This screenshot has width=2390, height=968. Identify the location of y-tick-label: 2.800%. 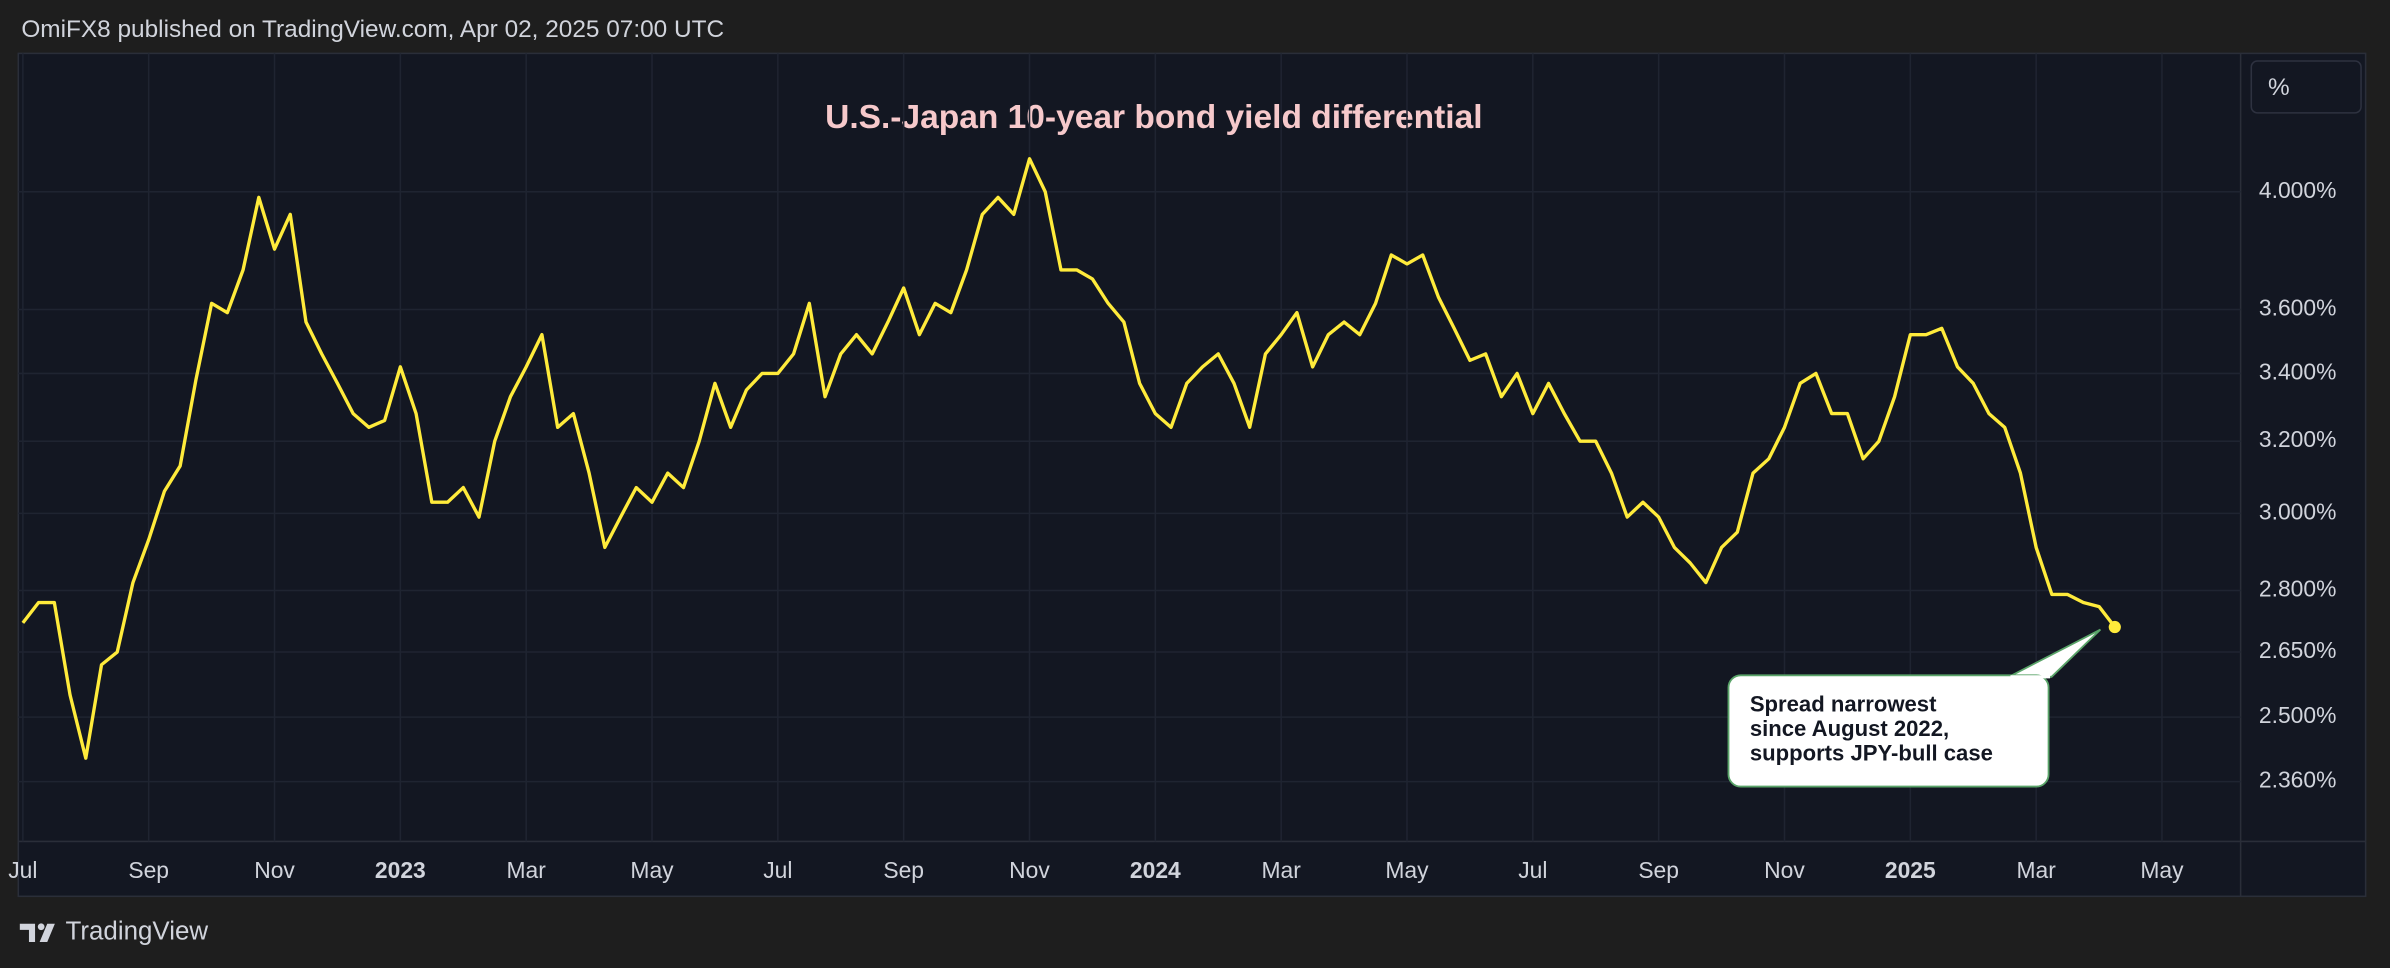
(2298, 589).